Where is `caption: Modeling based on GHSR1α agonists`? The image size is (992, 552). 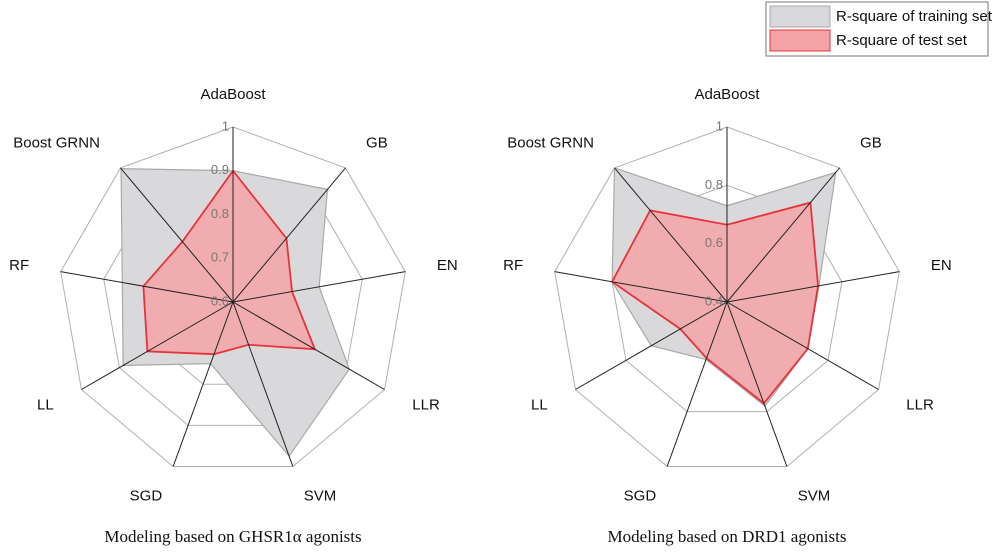 caption: Modeling based on GHSR1α agonists is located at coordinates (232, 536).